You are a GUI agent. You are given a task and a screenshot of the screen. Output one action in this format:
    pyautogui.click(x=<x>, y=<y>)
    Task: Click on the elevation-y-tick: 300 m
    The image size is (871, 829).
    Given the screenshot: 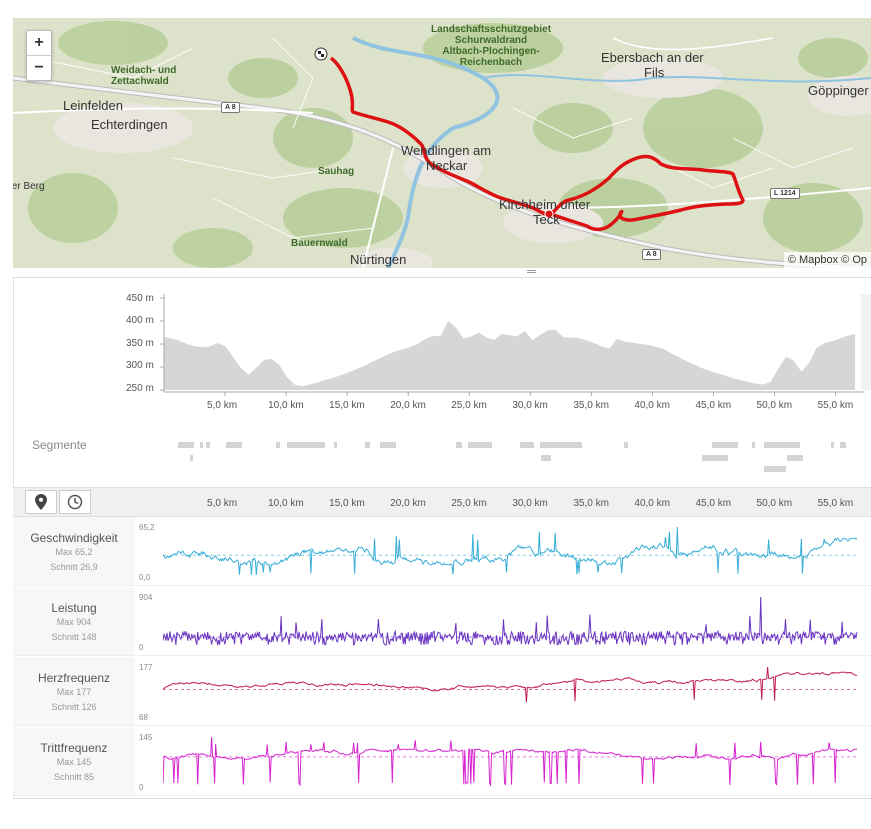 What is the action you would take?
    pyautogui.click(x=140, y=365)
    